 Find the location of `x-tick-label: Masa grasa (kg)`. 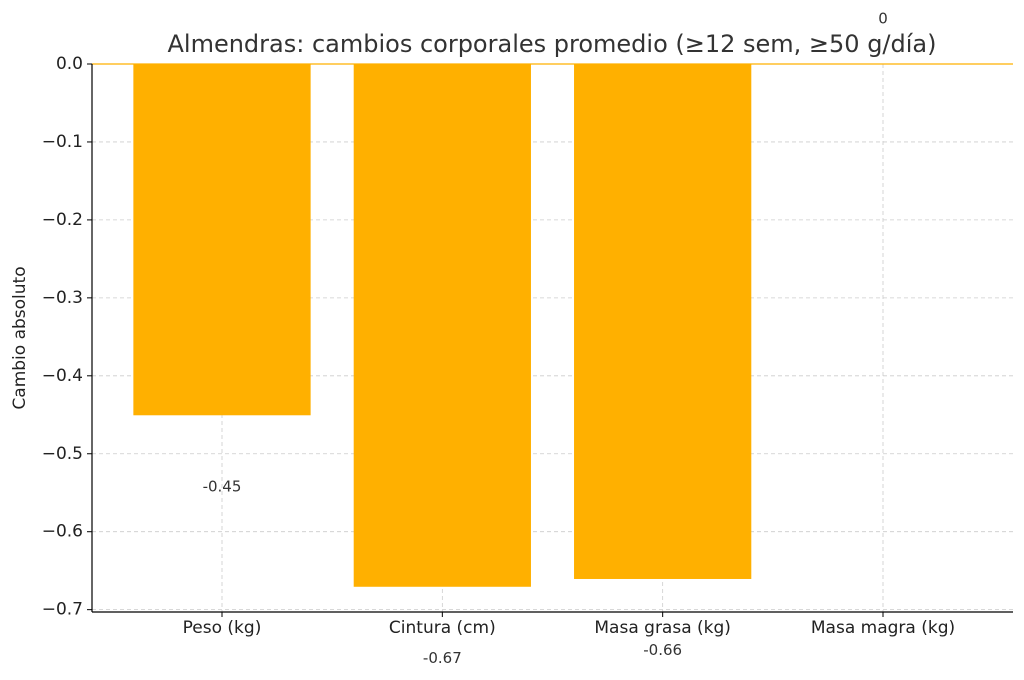

x-tick-label: Masa grasa (kg) is located at coordinates (662, 628).